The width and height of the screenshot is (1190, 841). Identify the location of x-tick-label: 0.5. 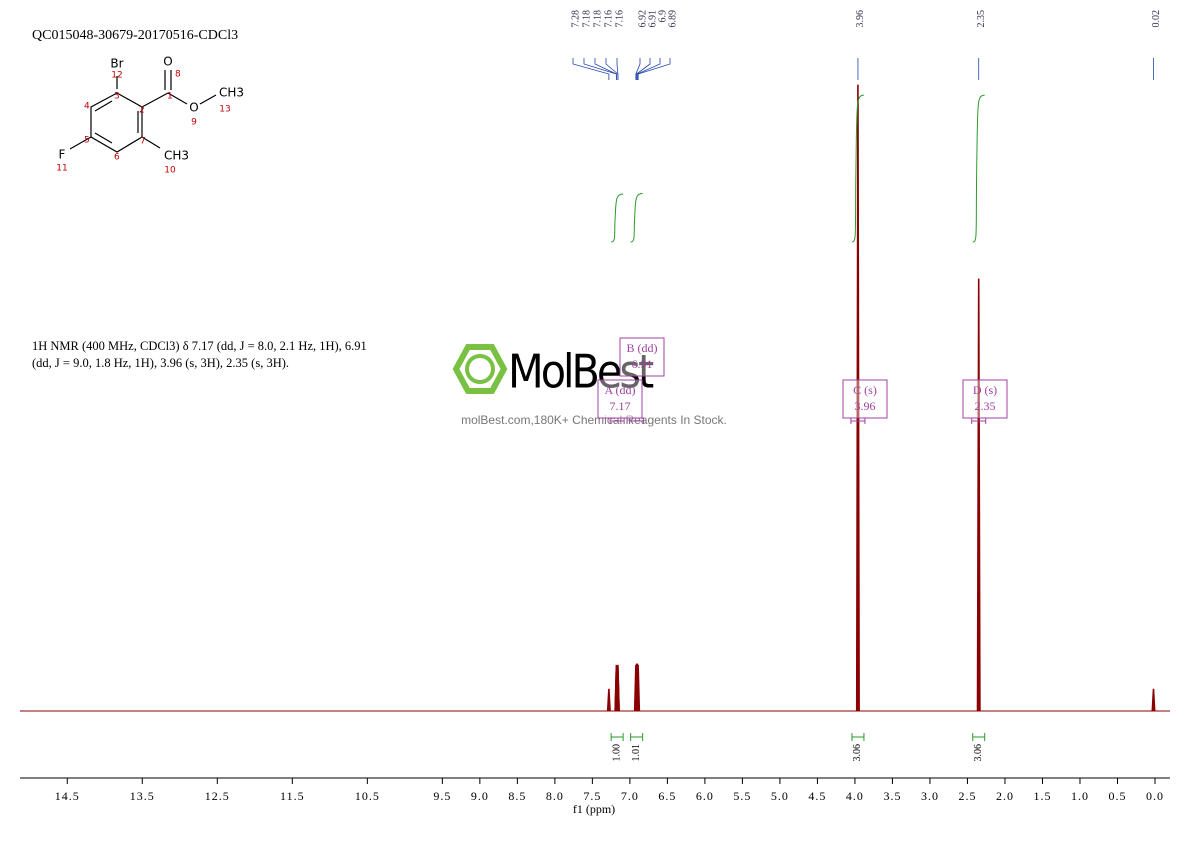
(1117, 796).